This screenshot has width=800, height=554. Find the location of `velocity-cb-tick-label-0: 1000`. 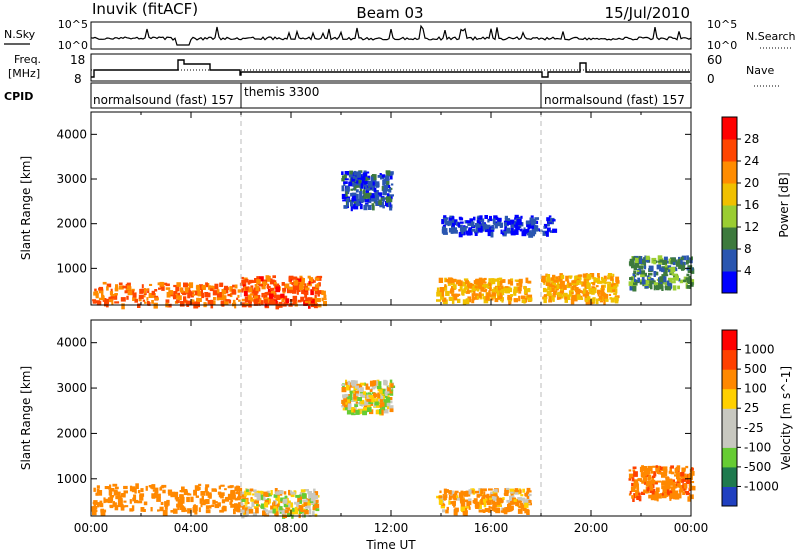

velocity-cb-tick-label-0: 1000 is located at coordinates (759, 350).